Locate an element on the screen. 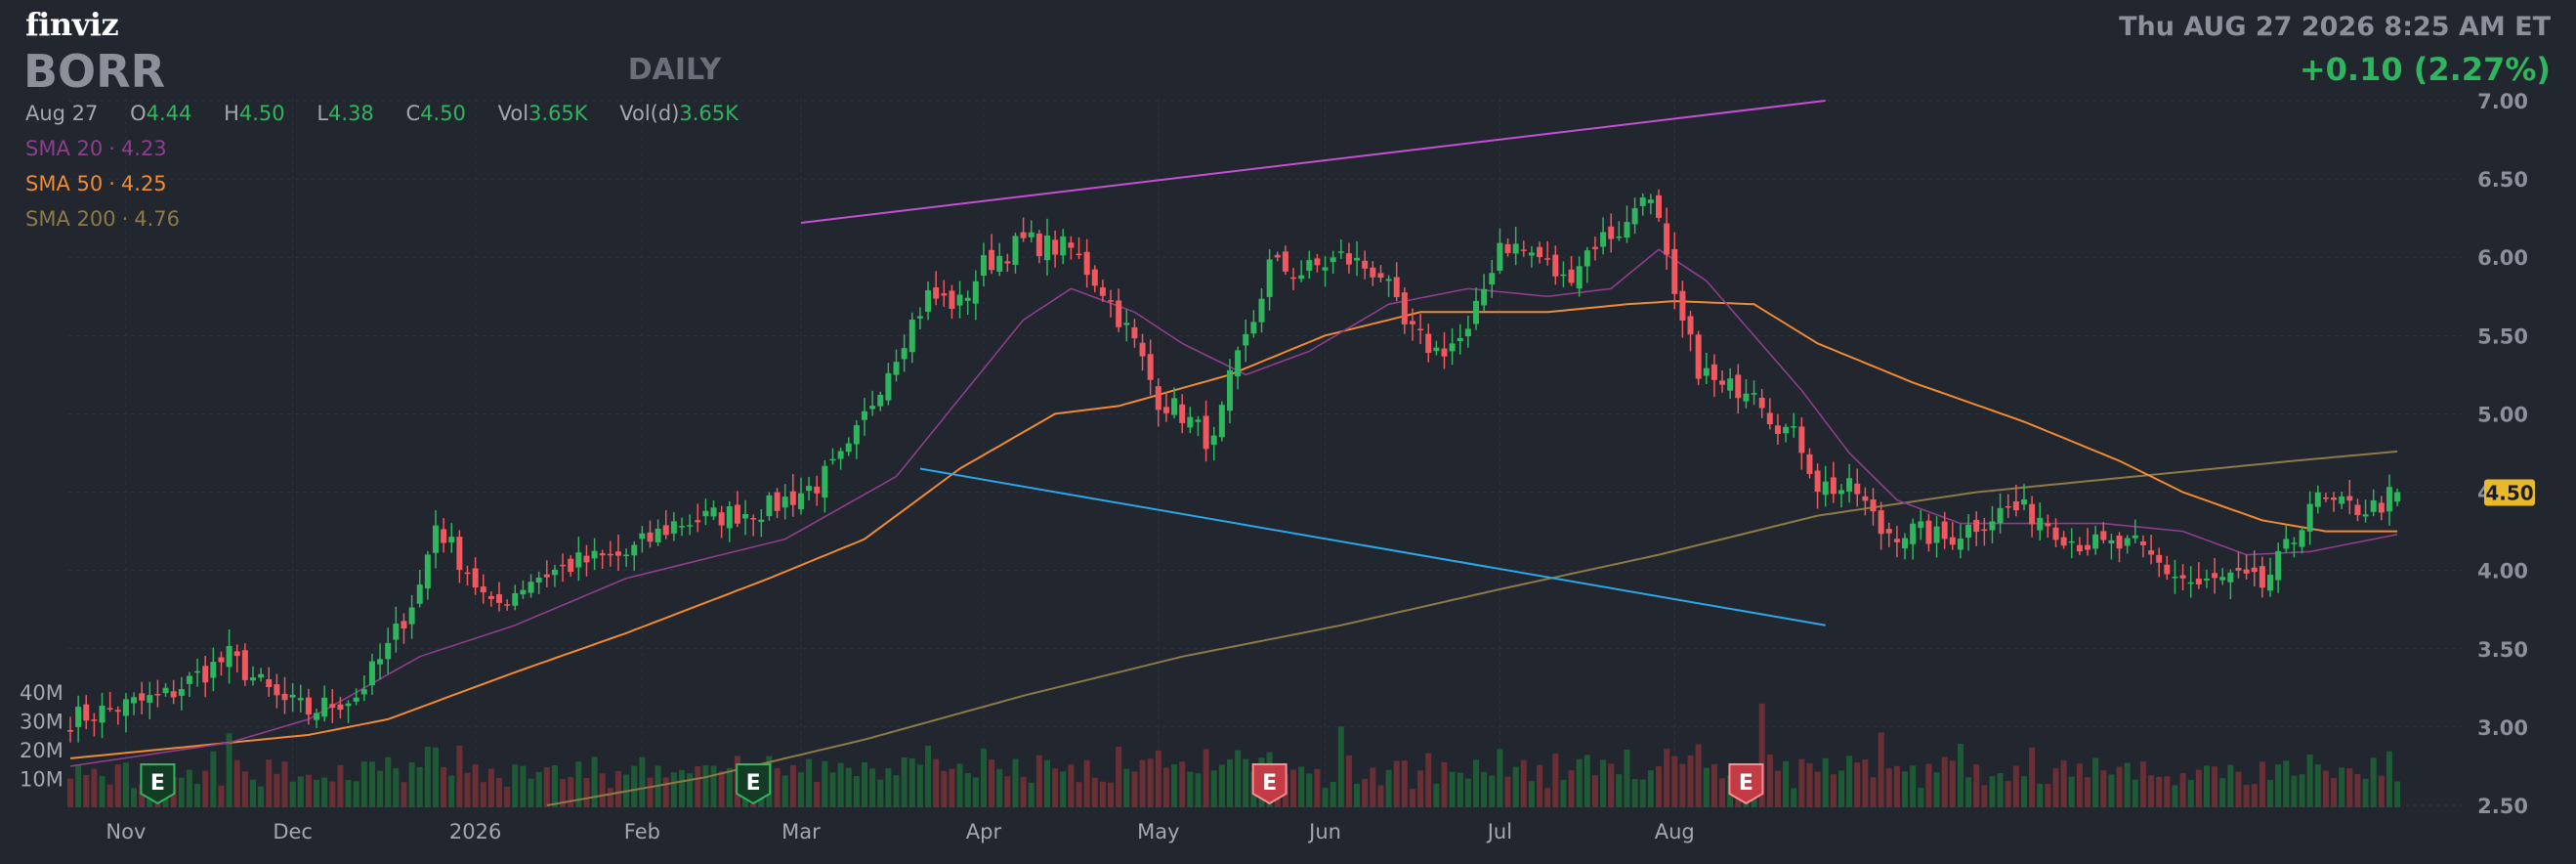 This screenshot has width=2576, height=864. x-tick-label: Mar is located at coordinates (801, 831).